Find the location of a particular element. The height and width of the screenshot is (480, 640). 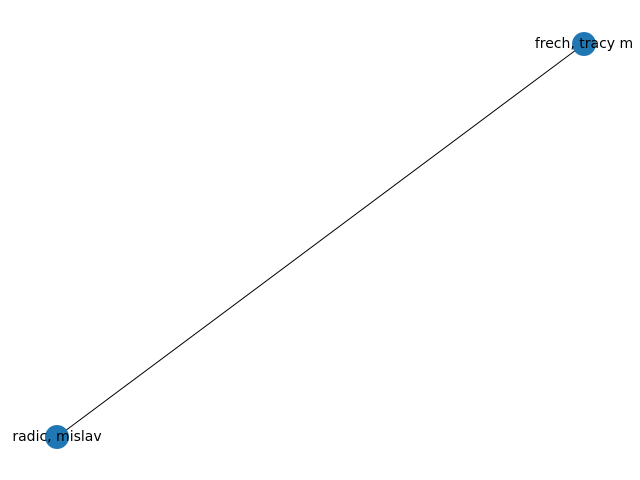

graph-node-frech is located at coordinates (584, 44).